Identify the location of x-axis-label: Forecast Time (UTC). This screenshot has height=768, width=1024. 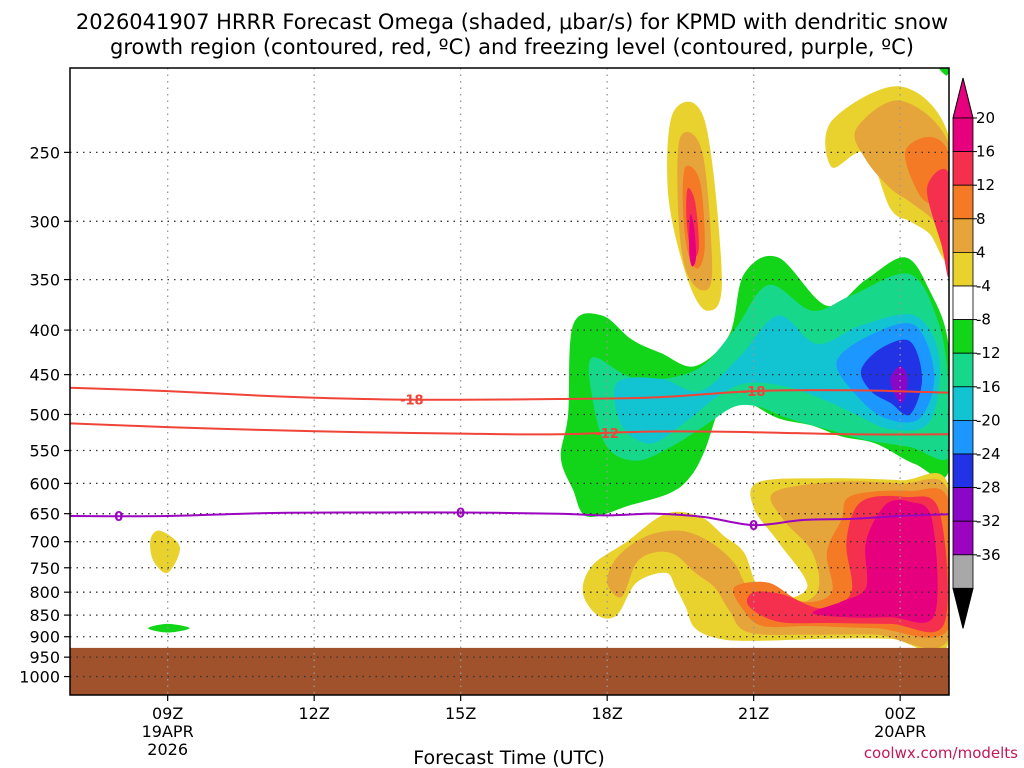
(508, 757).